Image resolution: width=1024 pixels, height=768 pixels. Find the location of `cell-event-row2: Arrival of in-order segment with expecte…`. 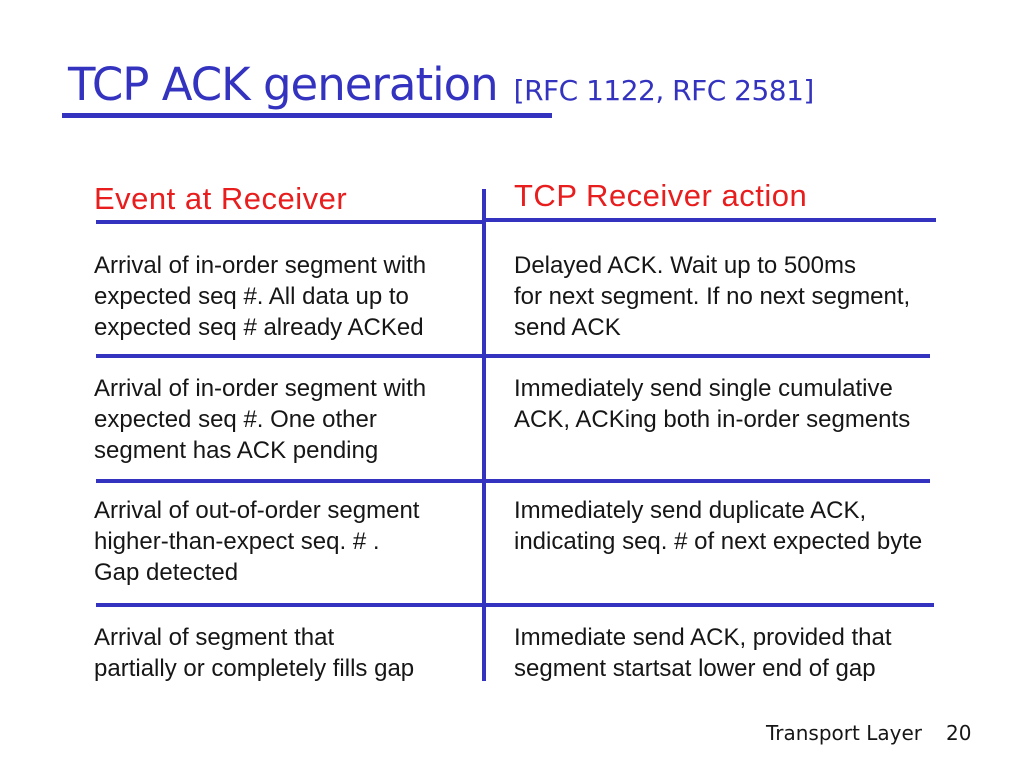

cell-event-row2: Arrival of in-order segment with expecte… is located at coordinates (260, 419).